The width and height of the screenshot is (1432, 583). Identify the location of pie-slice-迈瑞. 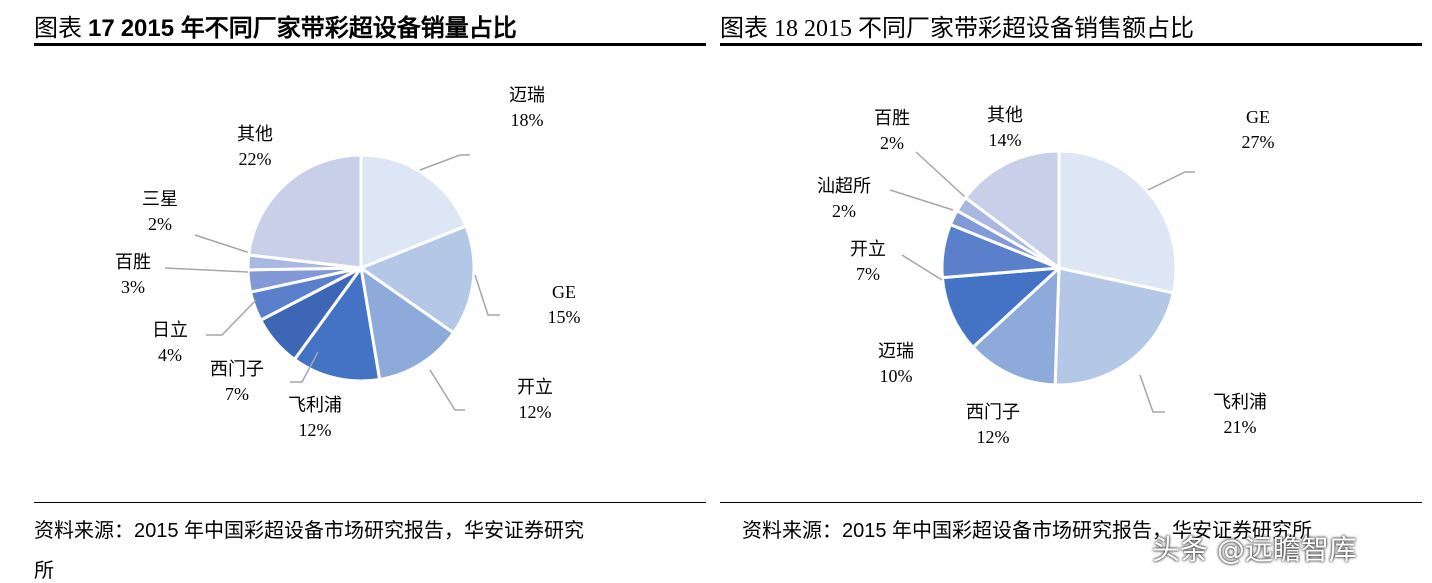
(413, 212).